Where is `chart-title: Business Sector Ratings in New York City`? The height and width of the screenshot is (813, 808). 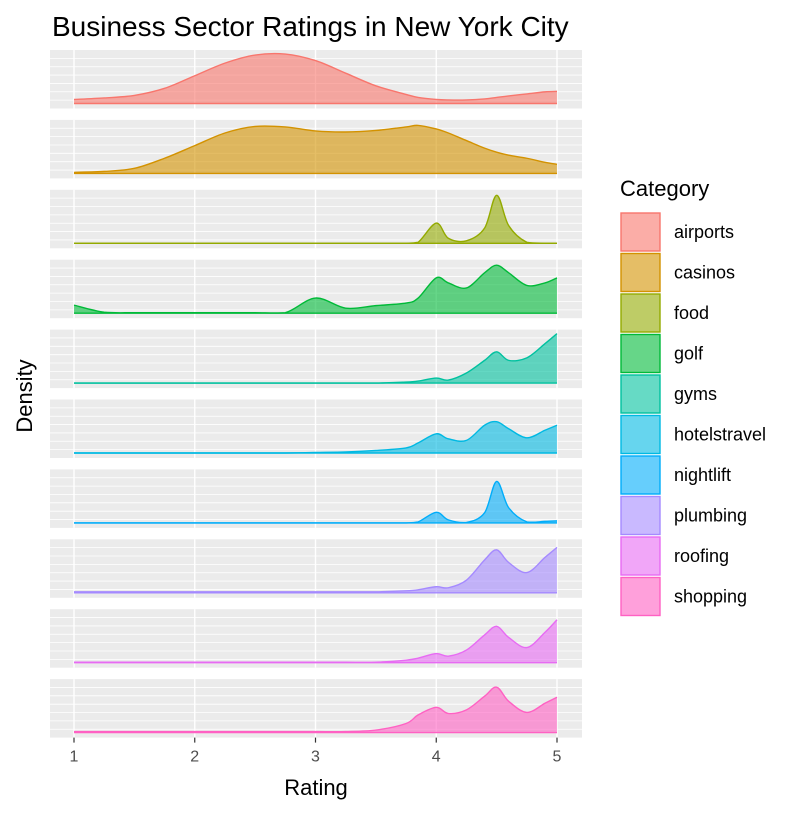
chart-title: Business Sector Ratings in New York City is located at coordinates (310, 26).